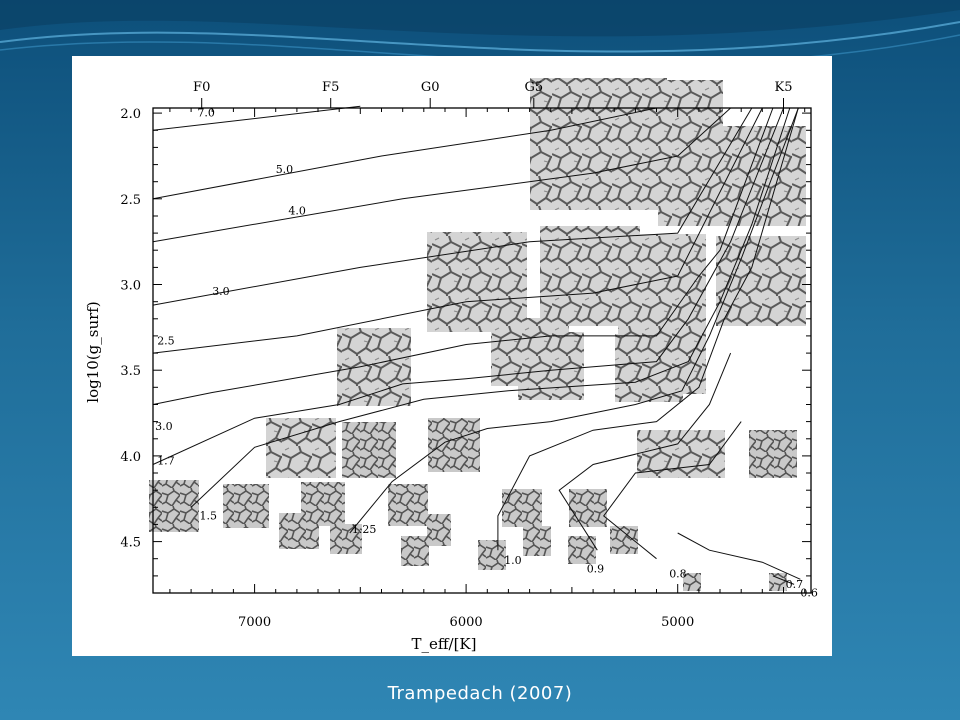 The image size is (960, 720). What do you see at coordinates (677, 622) in the screenshot?
I see `x-tick-label: 5000` at bounding box center [677, 622].